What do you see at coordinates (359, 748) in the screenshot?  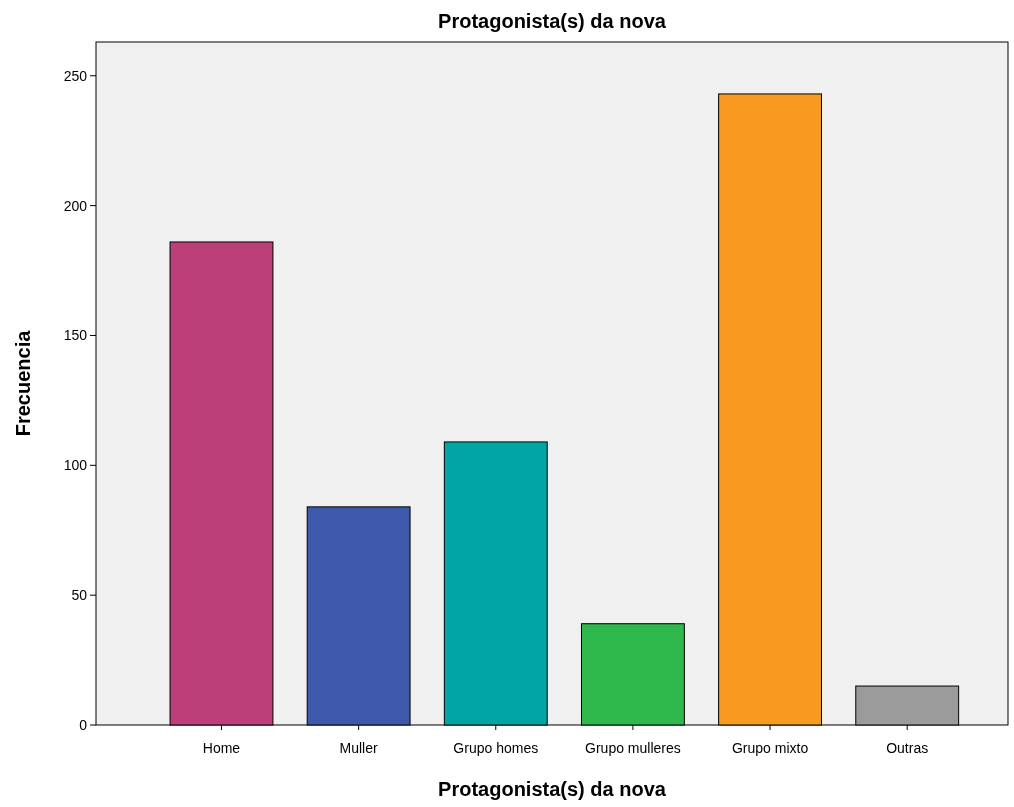 I see `x-tick-label: Muller` at bounding box center [359, 748].